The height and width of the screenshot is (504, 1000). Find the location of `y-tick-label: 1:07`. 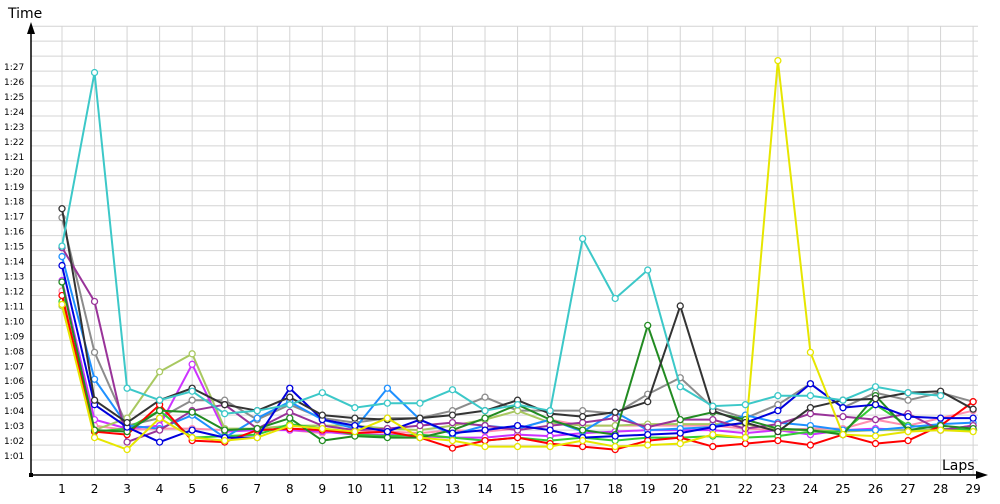

y-tick-label: 1:07 is located at coordinates (14, 367).